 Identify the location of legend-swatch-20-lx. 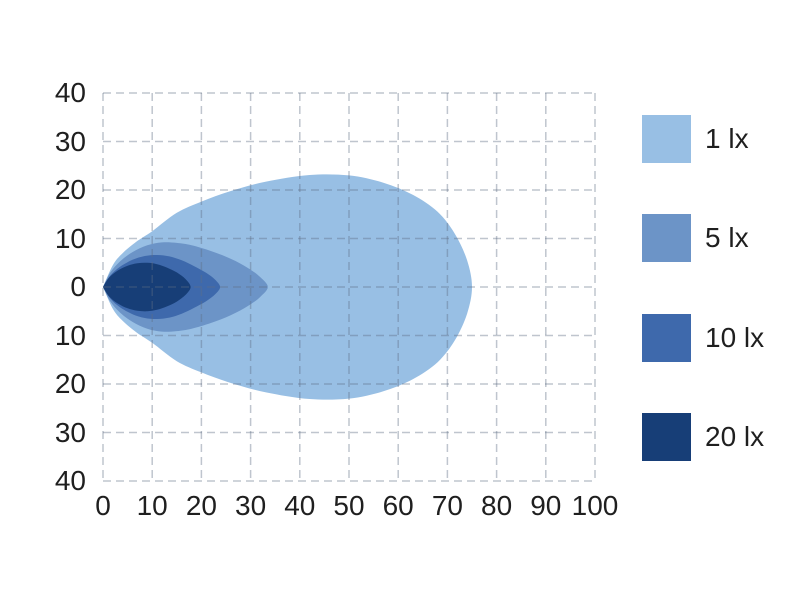
(666, 437).